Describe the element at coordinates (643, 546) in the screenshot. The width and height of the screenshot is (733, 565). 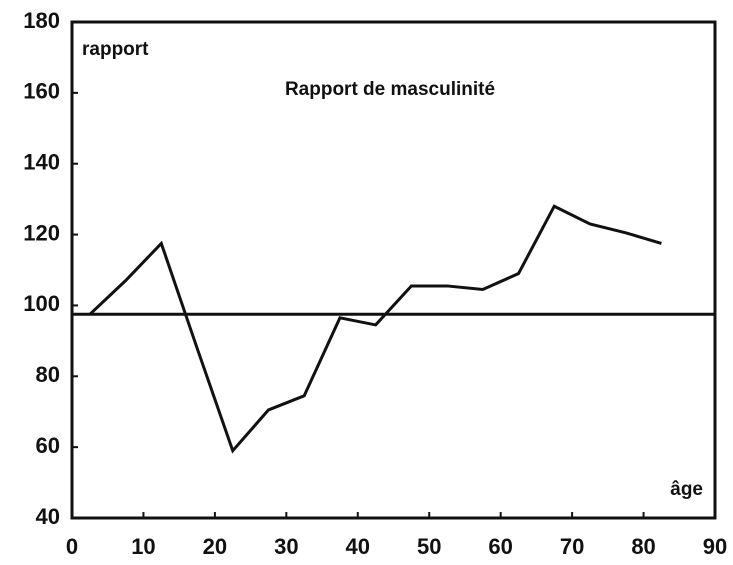
I see `x-tick-label: 80` at that location.